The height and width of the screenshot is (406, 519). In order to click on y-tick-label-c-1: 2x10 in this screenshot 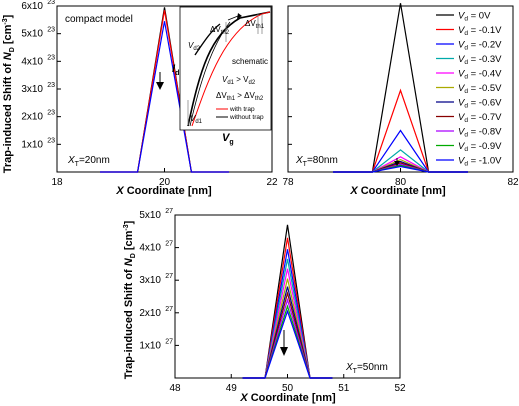, I will do `click(150, 313)`.